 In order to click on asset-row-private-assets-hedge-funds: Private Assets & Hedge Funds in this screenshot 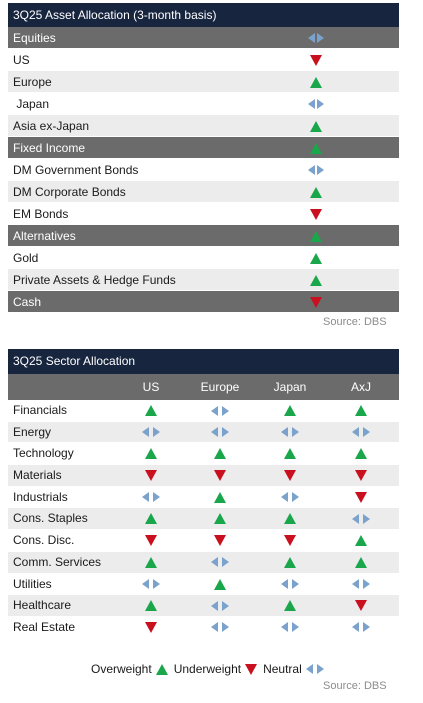, I will do `click(203, 280)`.